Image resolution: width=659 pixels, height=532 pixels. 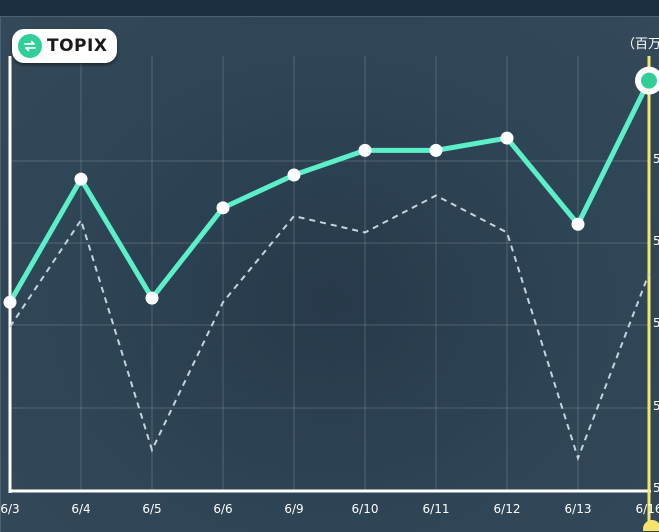 What do you see at coordinates (222, 509) in the screenshot?
I see `x-tick-label: 6/6` at bounding box center [222, 509].